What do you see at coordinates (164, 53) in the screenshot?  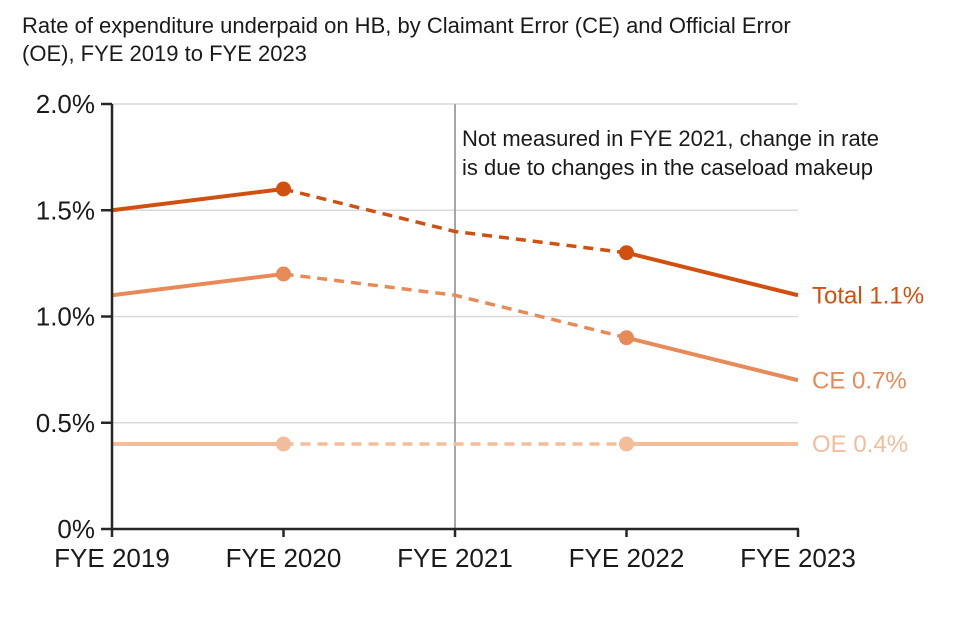 I see `chart-title-line2: (OE), FYE 2019 to FYE 2023` at bounding box center [164, 53].